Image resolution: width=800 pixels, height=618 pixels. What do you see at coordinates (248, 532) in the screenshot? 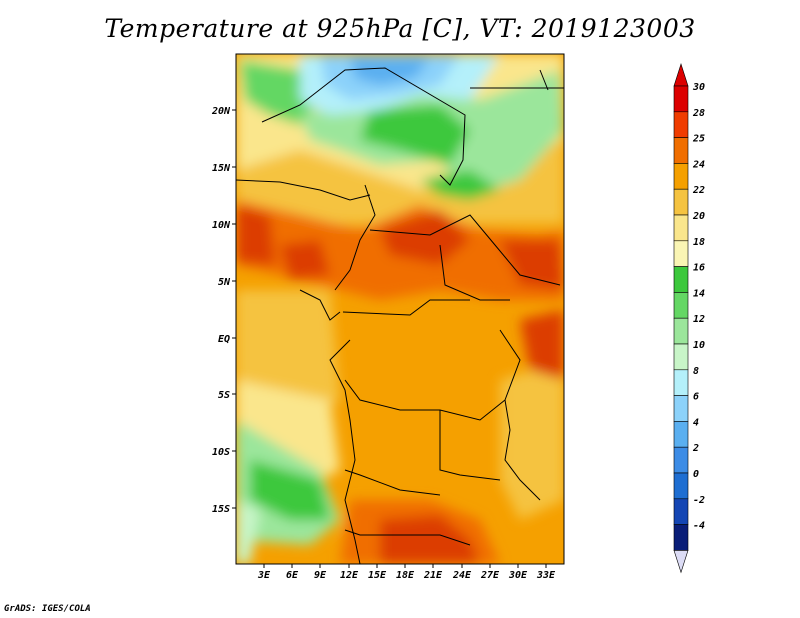
I see `field-ocean-pale` at bounding box center [248, 532].